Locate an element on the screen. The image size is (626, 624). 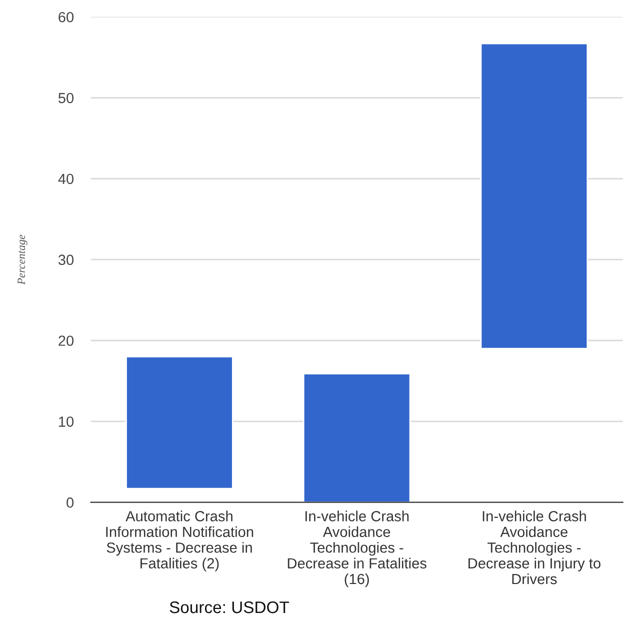
y-axis-title: Percentage is located at coordinates (23, 259).